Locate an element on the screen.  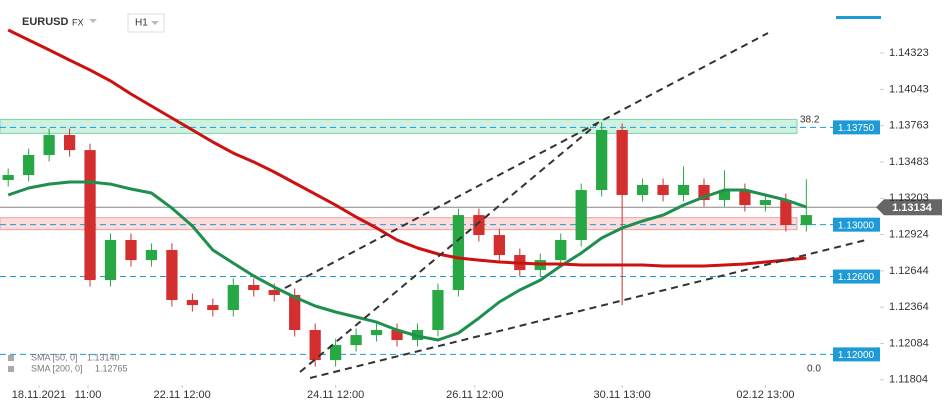
x-tick-label: 02.12 13:00 is located at coordinates (765, 395).